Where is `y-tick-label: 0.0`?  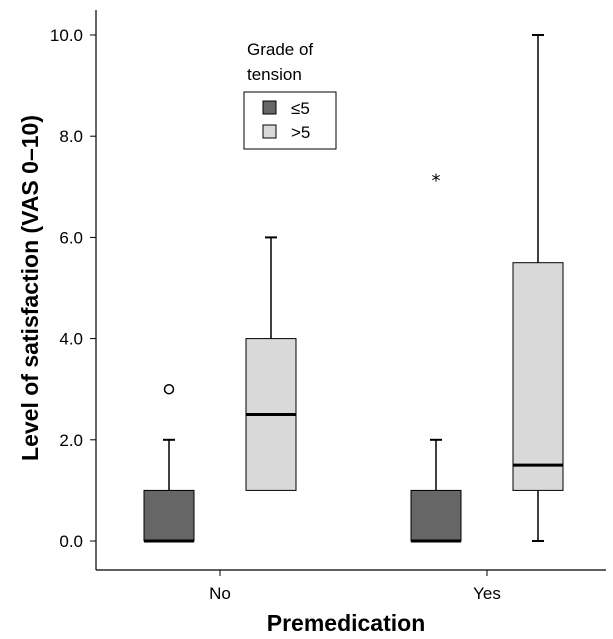
y-tick-label: 0.0 is located at coordinates (71, 541).